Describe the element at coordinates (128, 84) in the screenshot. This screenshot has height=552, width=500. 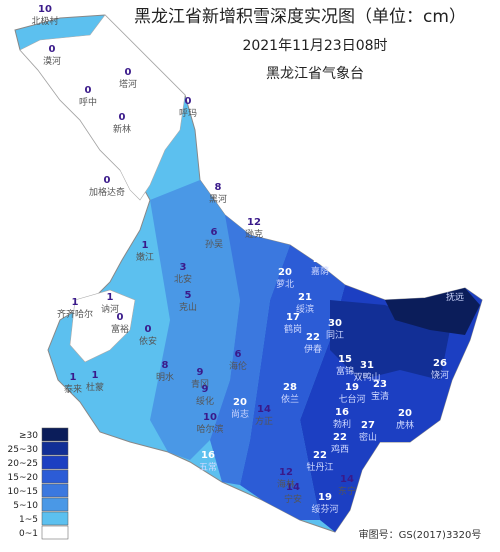
I see `station-name: 塔河` at that location.